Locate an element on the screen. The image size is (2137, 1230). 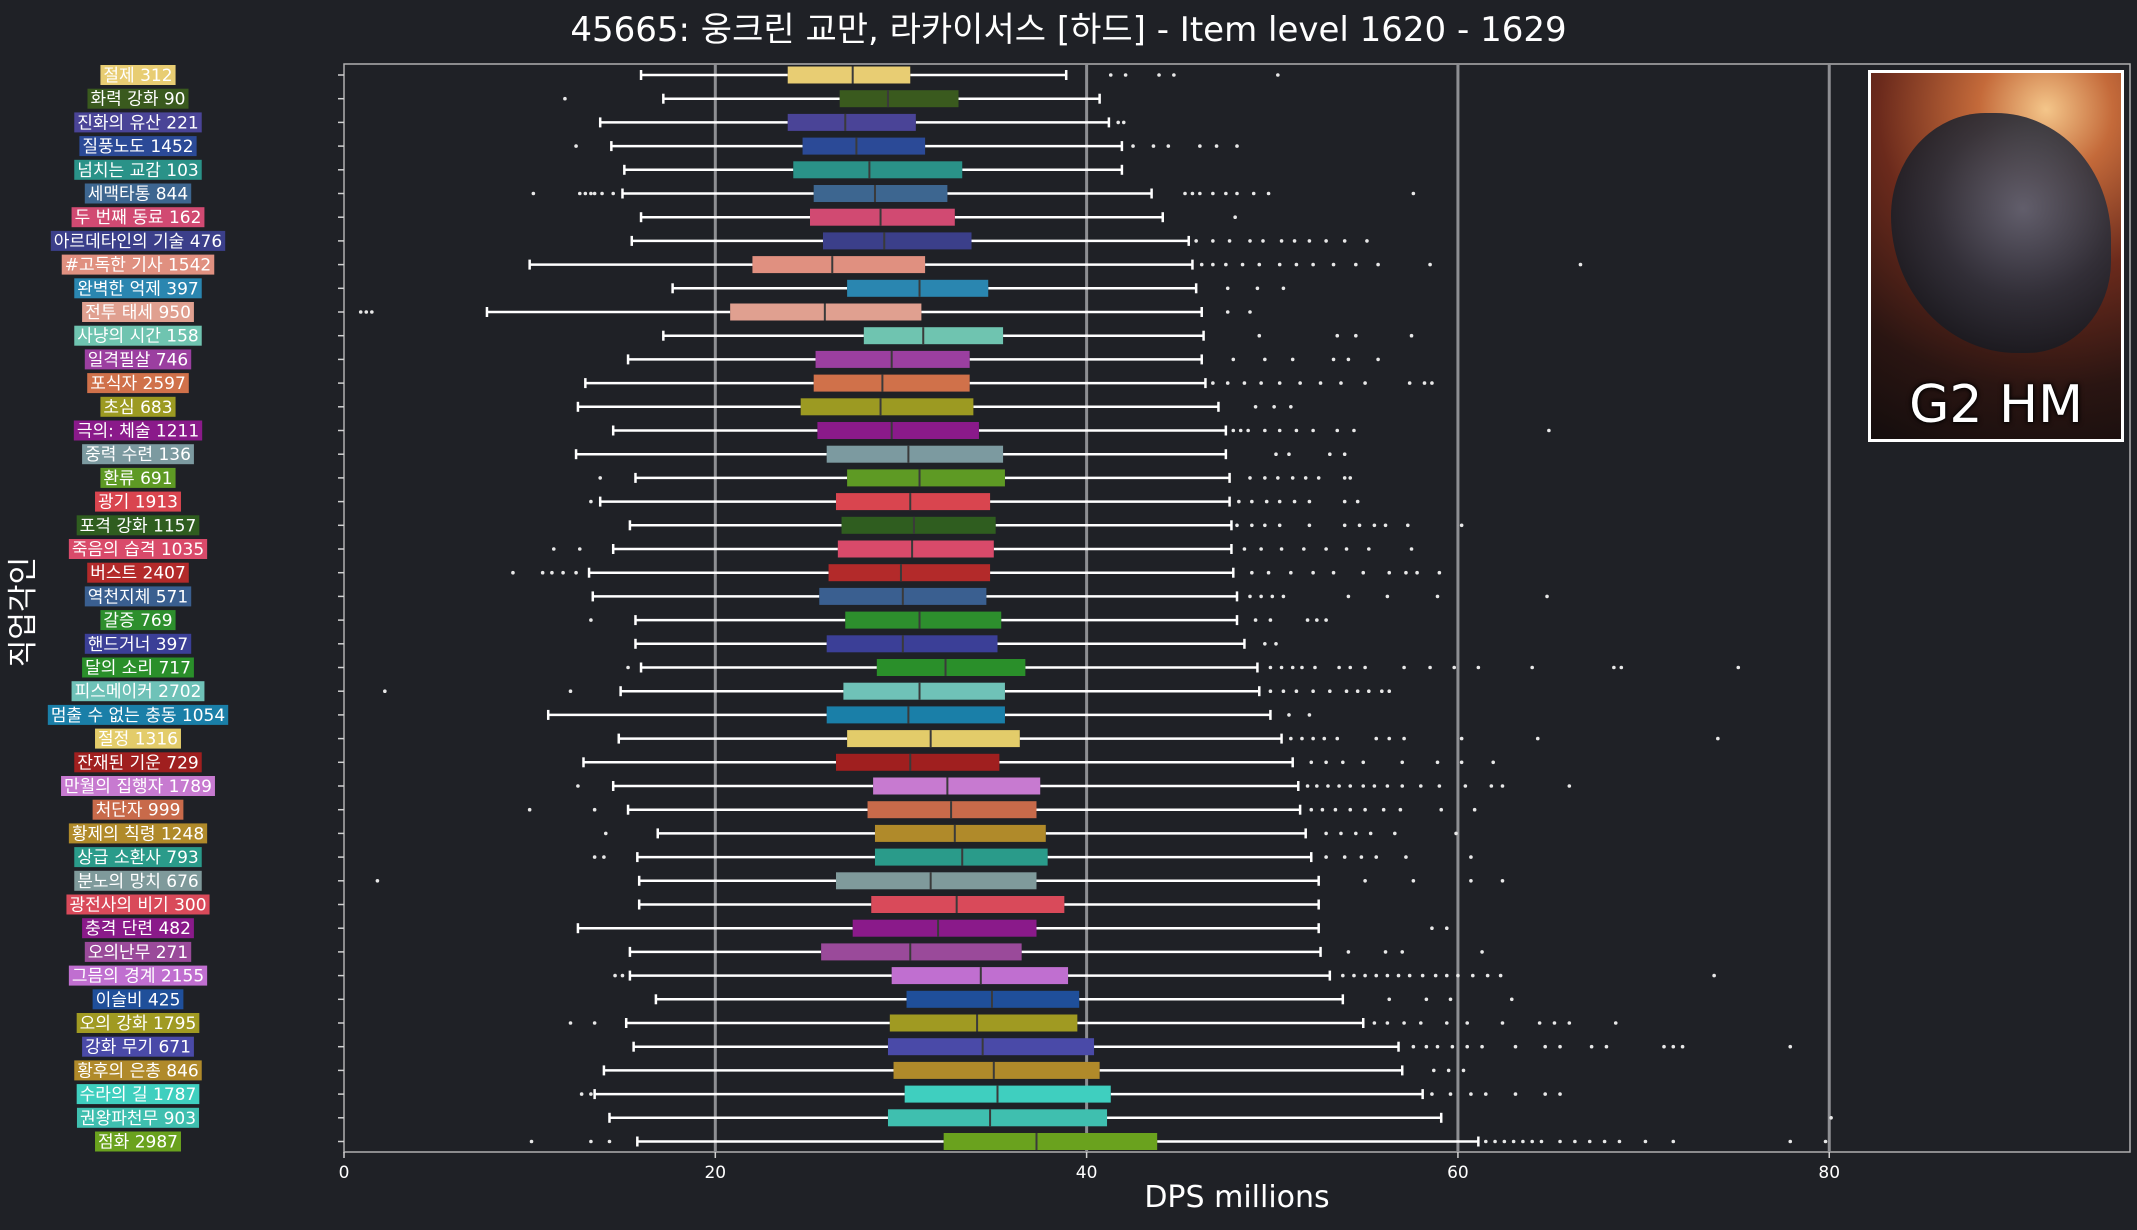
category-label: 강화 무기 671 is located at coordinates (138, 1047).